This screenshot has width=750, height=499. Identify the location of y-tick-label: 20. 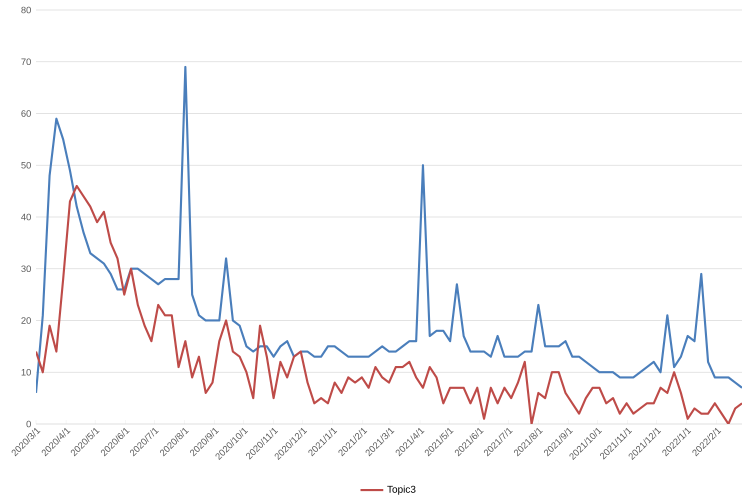
(26, 320).